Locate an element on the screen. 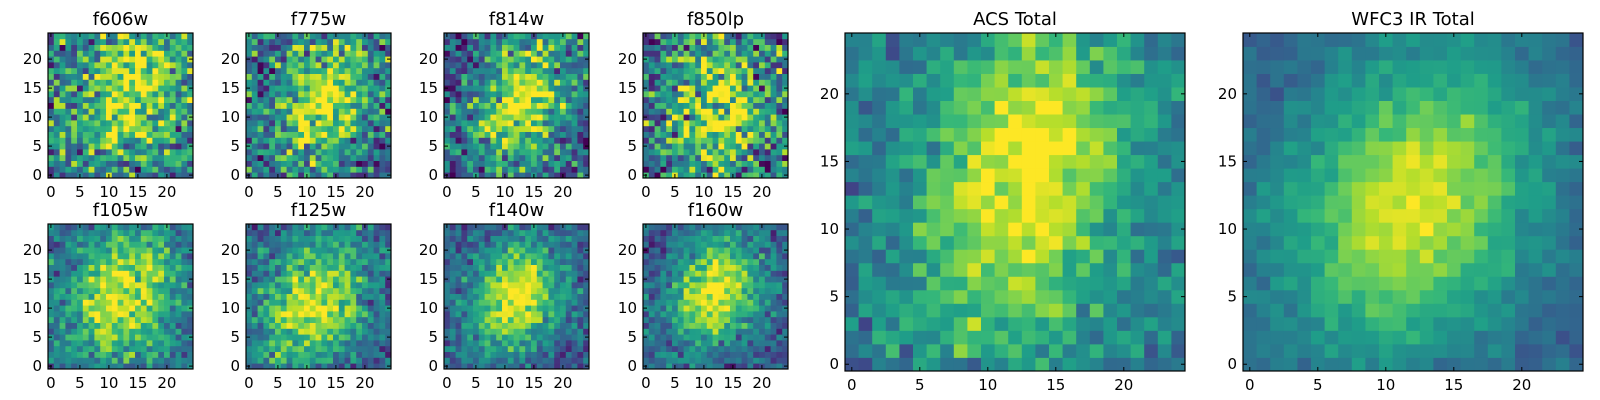  y-tick-label: 5 is located at coordinates (433, 146).